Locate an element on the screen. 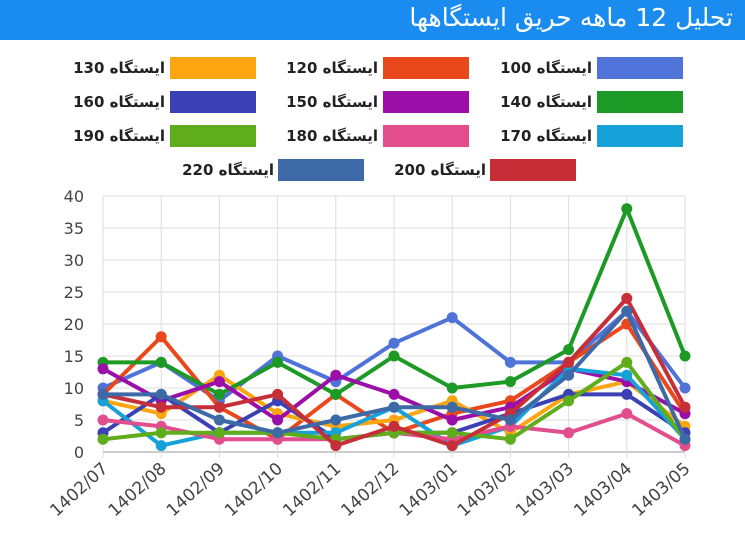 Image resolution: width=745 pixels, height=547 pixels. legend-item: ایستگاه 220 is located at coordinates (372, 172).